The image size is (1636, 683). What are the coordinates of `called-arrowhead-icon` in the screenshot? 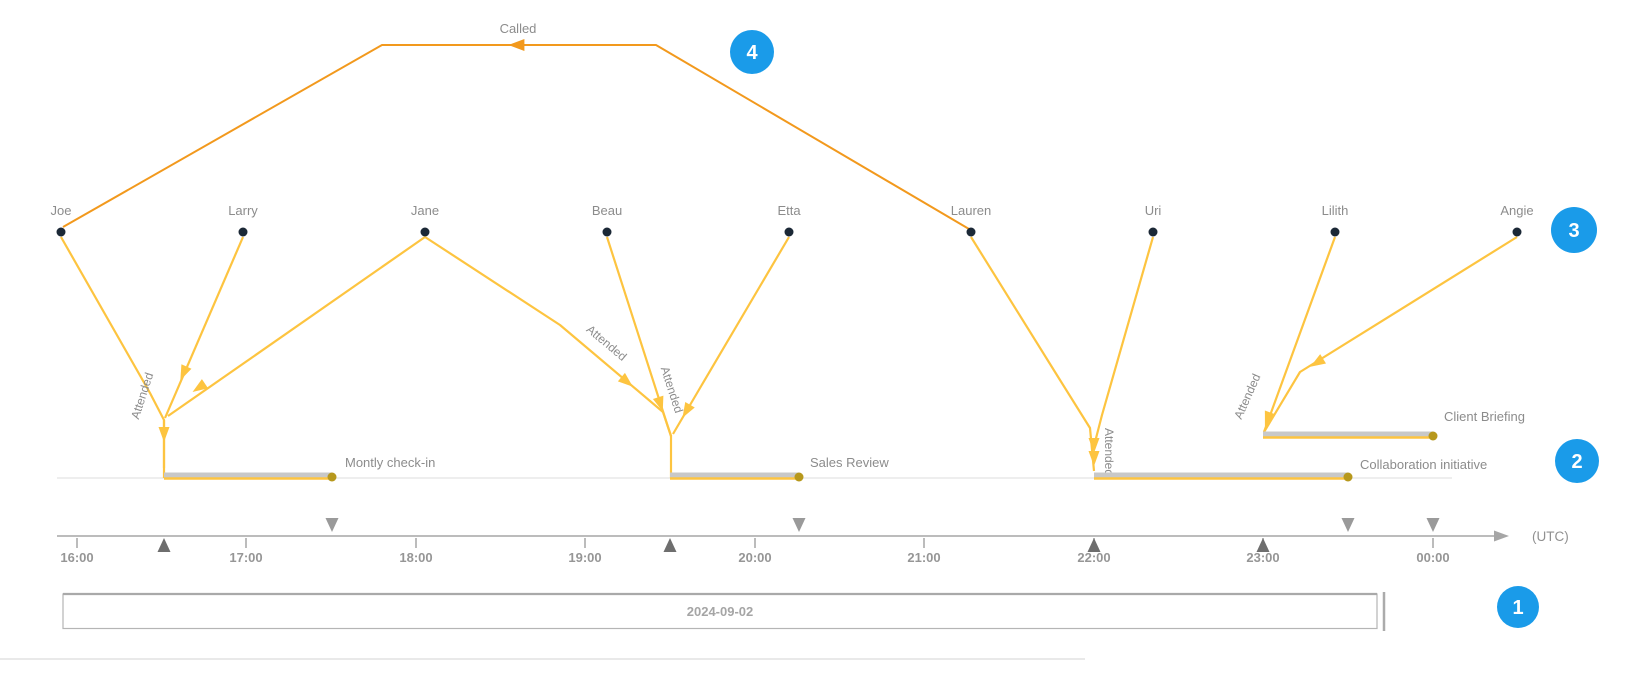 It's located at (516, 45).